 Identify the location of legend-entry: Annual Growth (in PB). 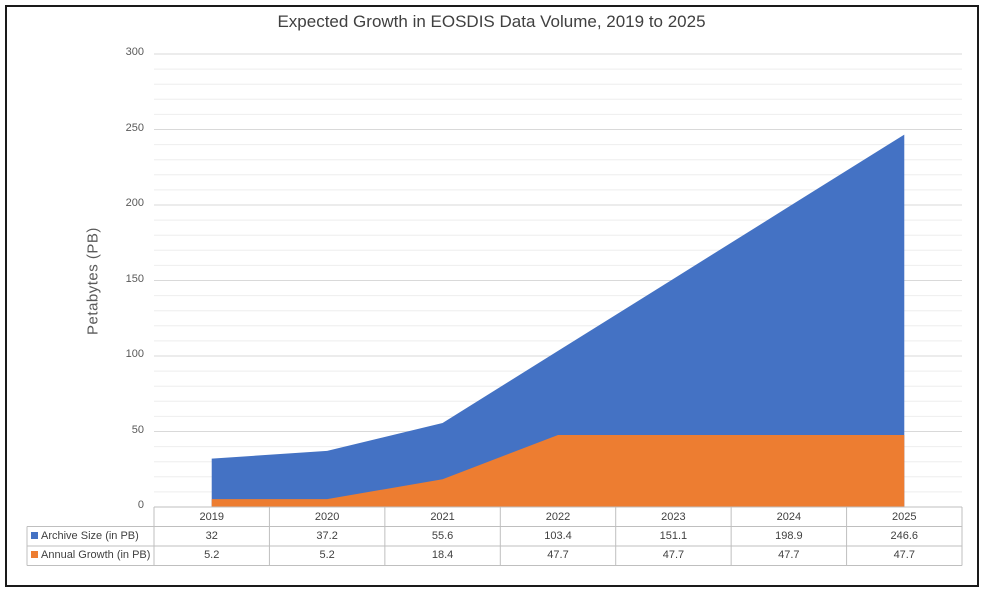
(90, 555).